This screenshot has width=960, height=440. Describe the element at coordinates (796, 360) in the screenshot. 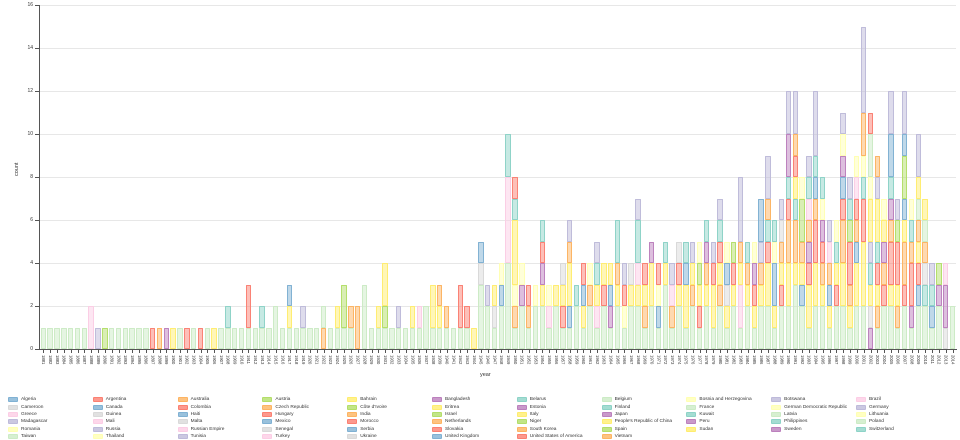

I see `x-tick-label: 1991` at that location.